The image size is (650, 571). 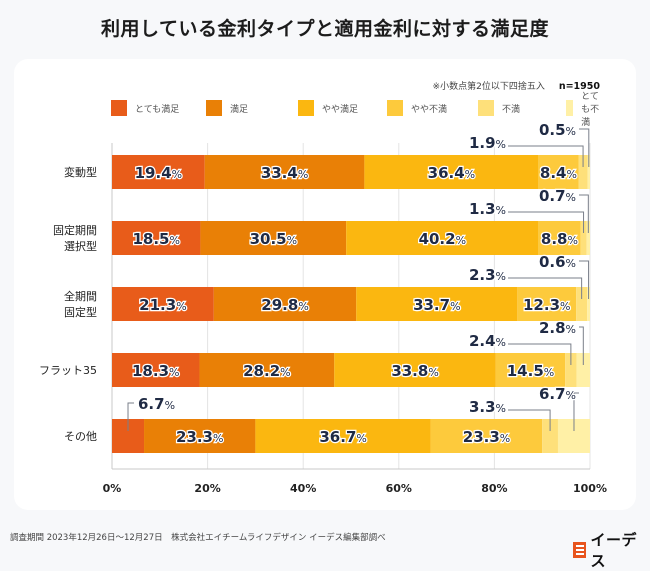 What do you see at coordinates (590, 488) in the screenshot?
I see `x-tick-label: 100%` at bounding box center [590, 488].